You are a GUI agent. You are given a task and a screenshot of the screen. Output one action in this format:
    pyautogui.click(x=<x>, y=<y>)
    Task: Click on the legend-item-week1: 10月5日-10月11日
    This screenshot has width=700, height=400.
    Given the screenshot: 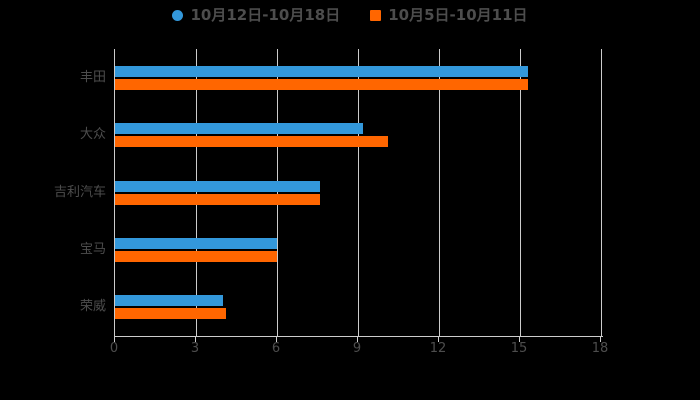 What is the action you would take?
    pyautogui.click(x=449, y=15)
    